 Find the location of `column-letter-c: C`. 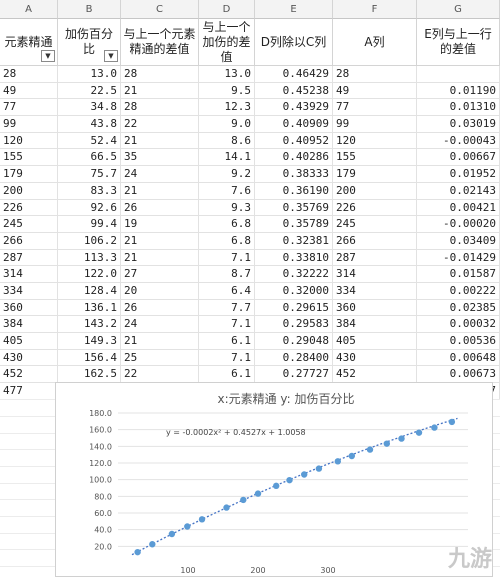

column-letter-c: C is located at coordinates (160, 9).